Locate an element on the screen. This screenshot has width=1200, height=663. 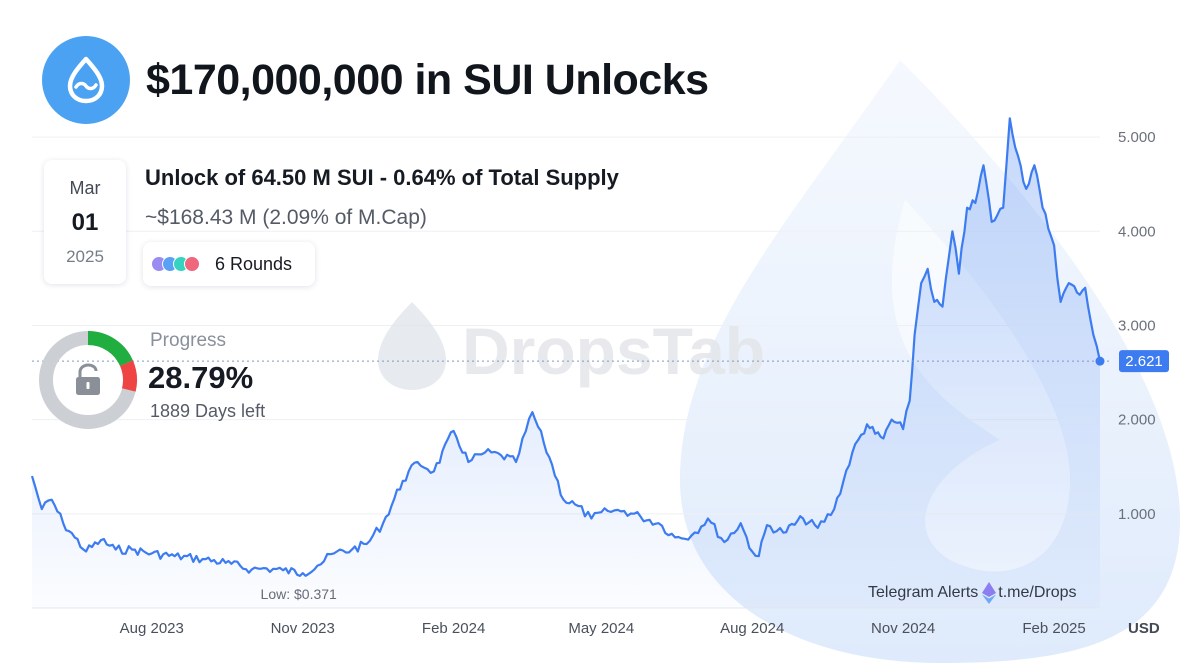
y-tick-label: 1.000 is located at coordinates (1137, 514).